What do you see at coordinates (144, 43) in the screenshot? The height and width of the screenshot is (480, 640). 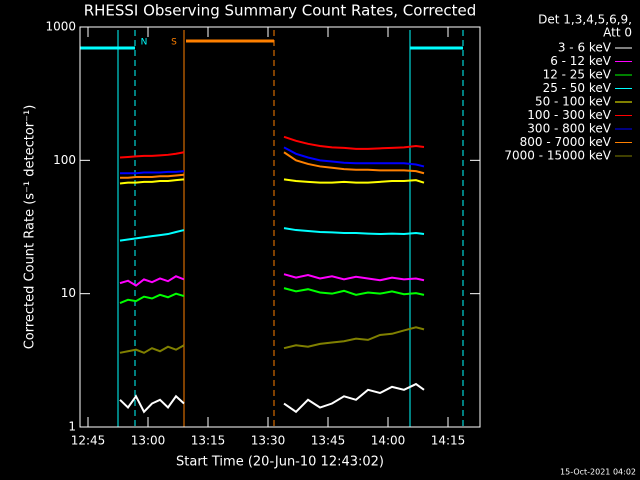 I see `annotation: N` at bounding box center [144, 43].